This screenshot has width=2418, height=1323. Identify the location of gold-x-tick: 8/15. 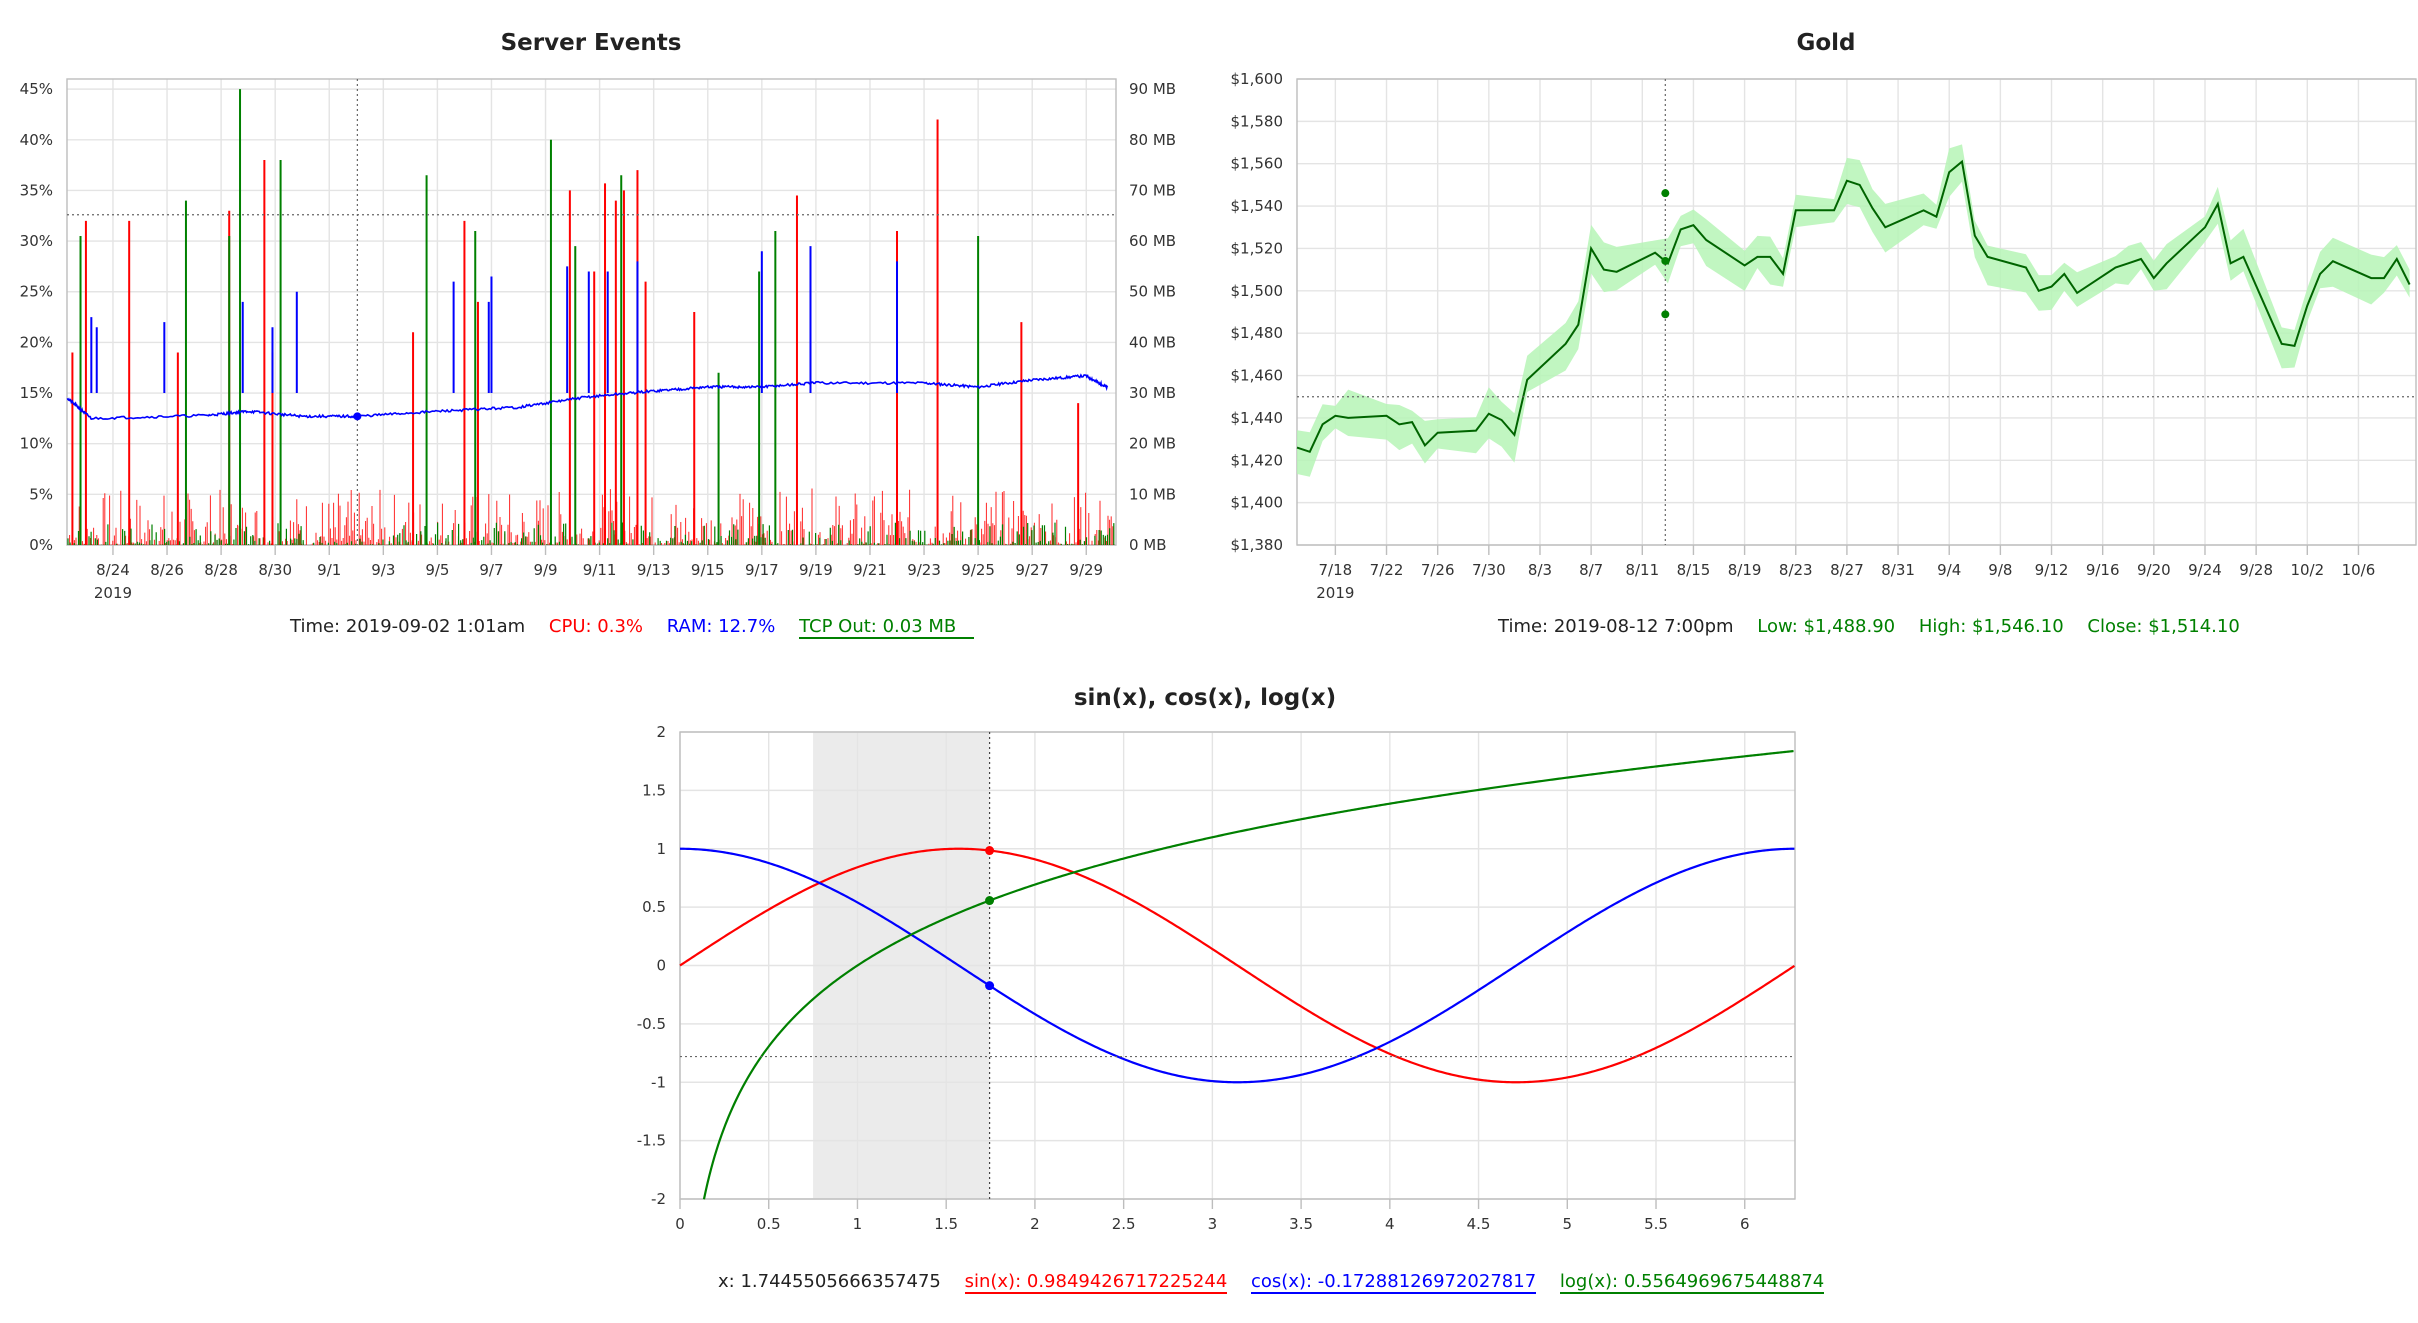
(1694, 570).